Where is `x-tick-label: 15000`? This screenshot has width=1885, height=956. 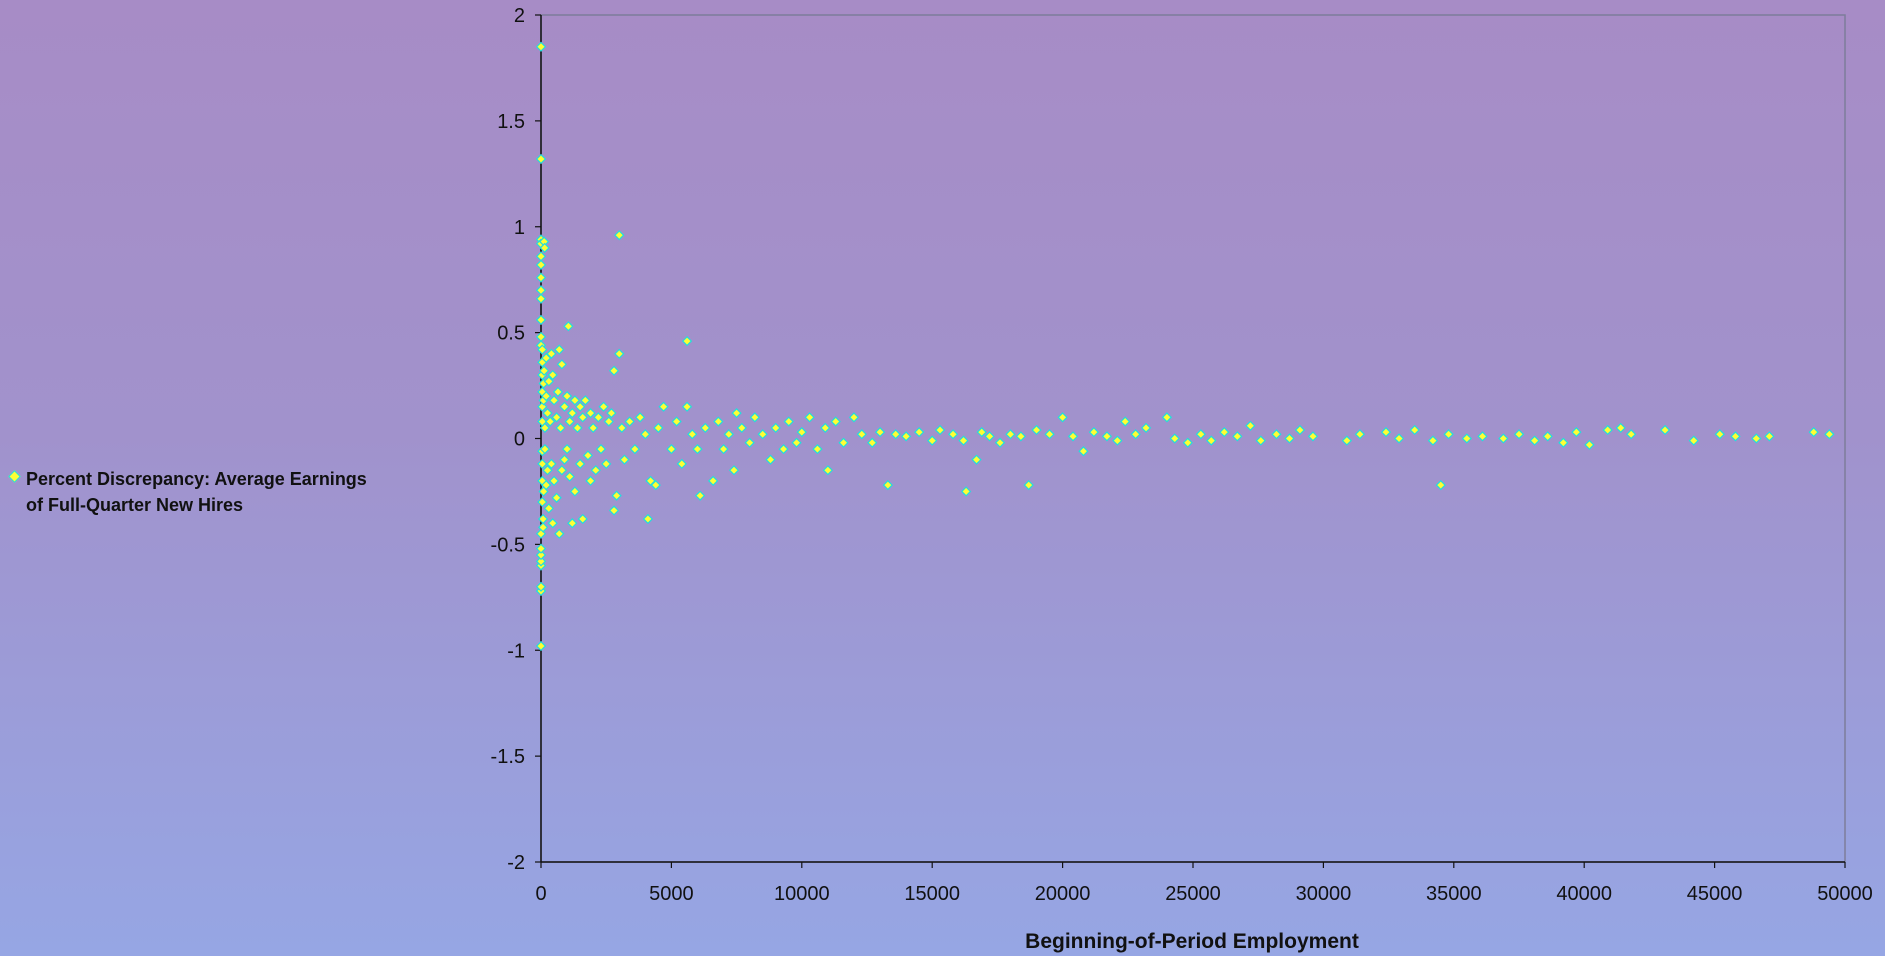
x-tick-label: 15000 is located at coordinates (932, 894).